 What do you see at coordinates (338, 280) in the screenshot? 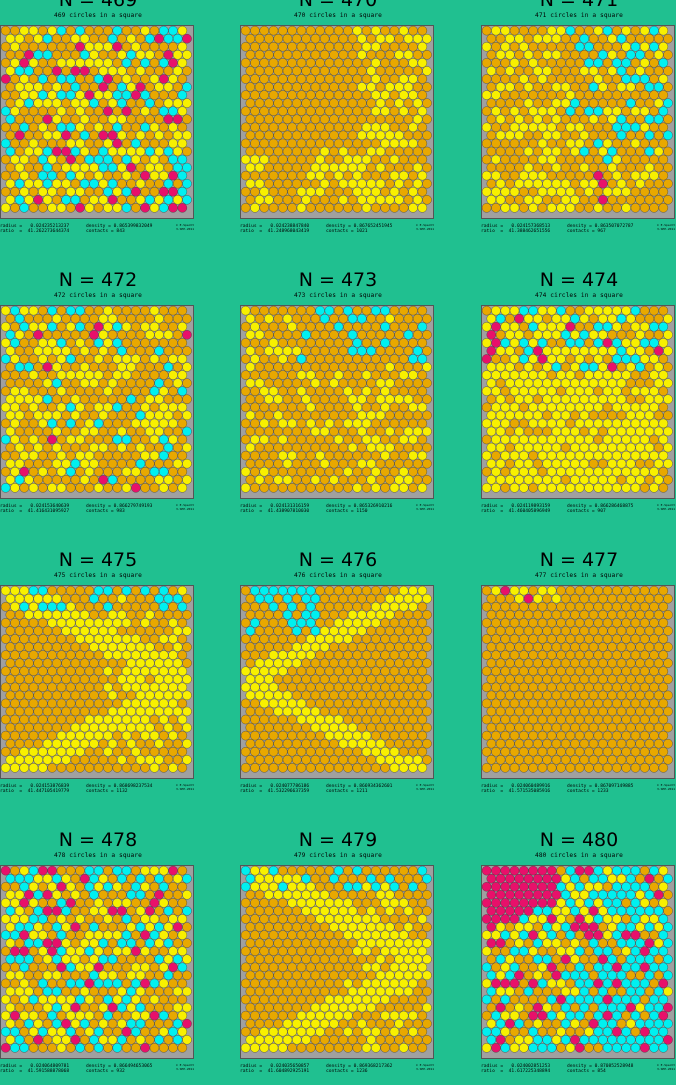
I see `panel-title: N = 473` at bounding box center [338, 280].